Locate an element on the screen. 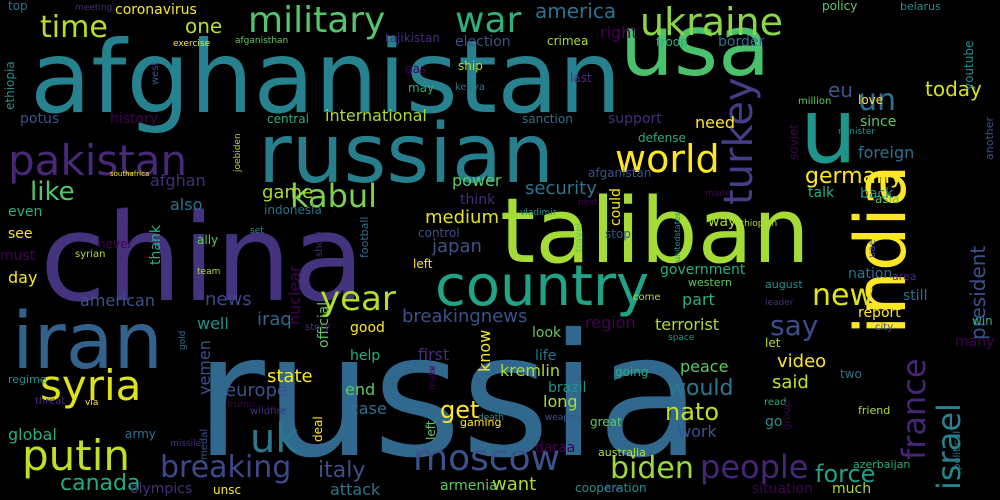 This screenshot has height=500, width=1000. cloud-word-breakingnews: breakingnews is located at coordinates (464, 316).